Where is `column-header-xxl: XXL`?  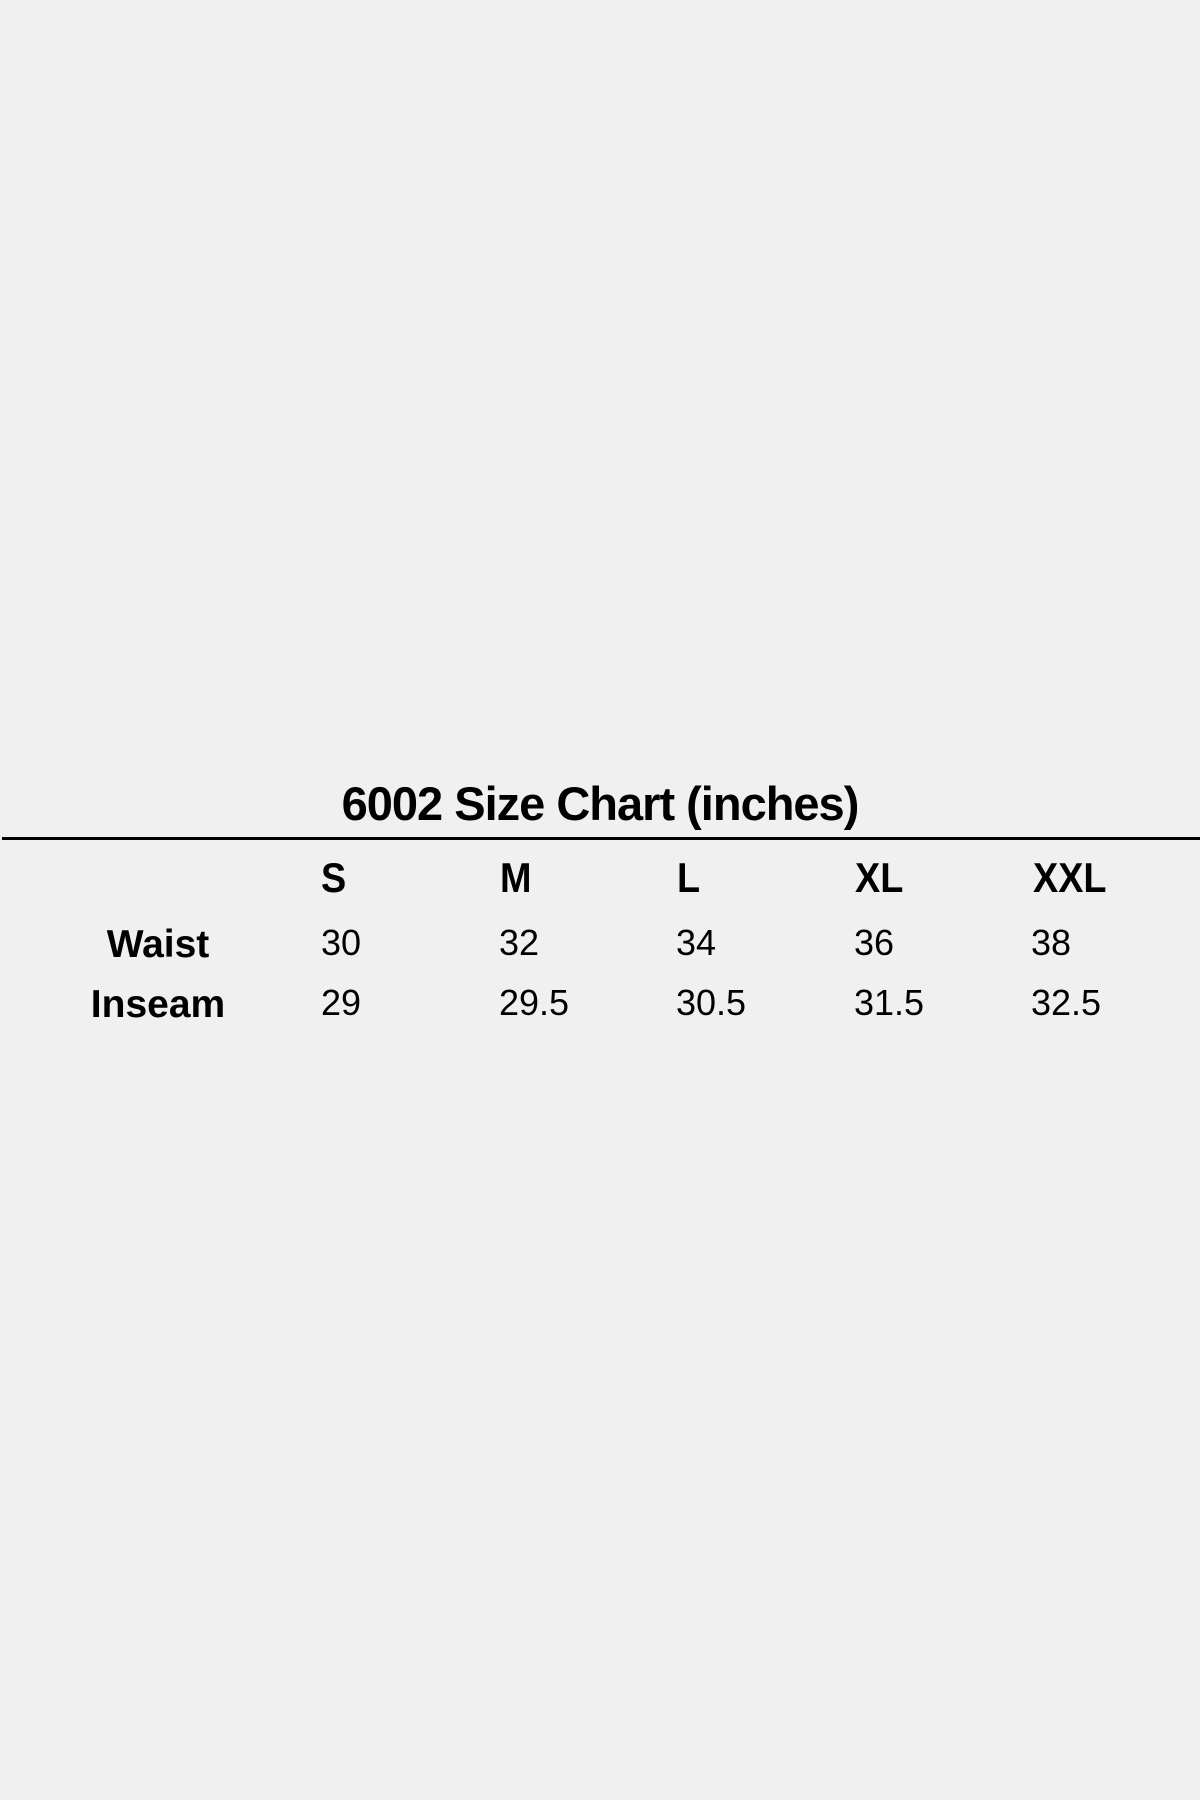 column-header-xxl: XXL is located at coordinates (1070, 877).